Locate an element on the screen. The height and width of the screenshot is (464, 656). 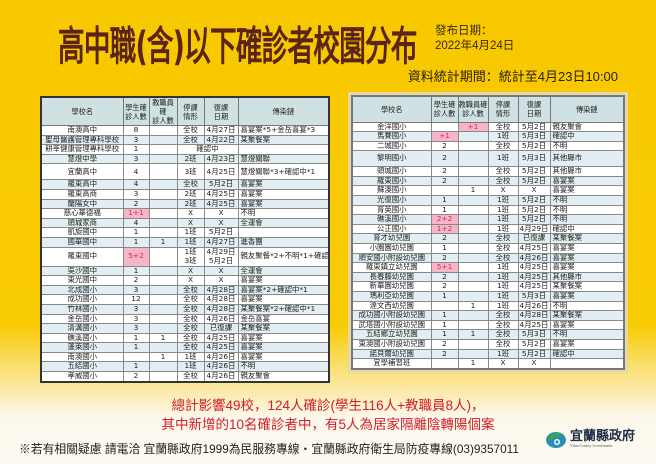
cell-resume: 4月29日 is located at coordinates (534, 229).